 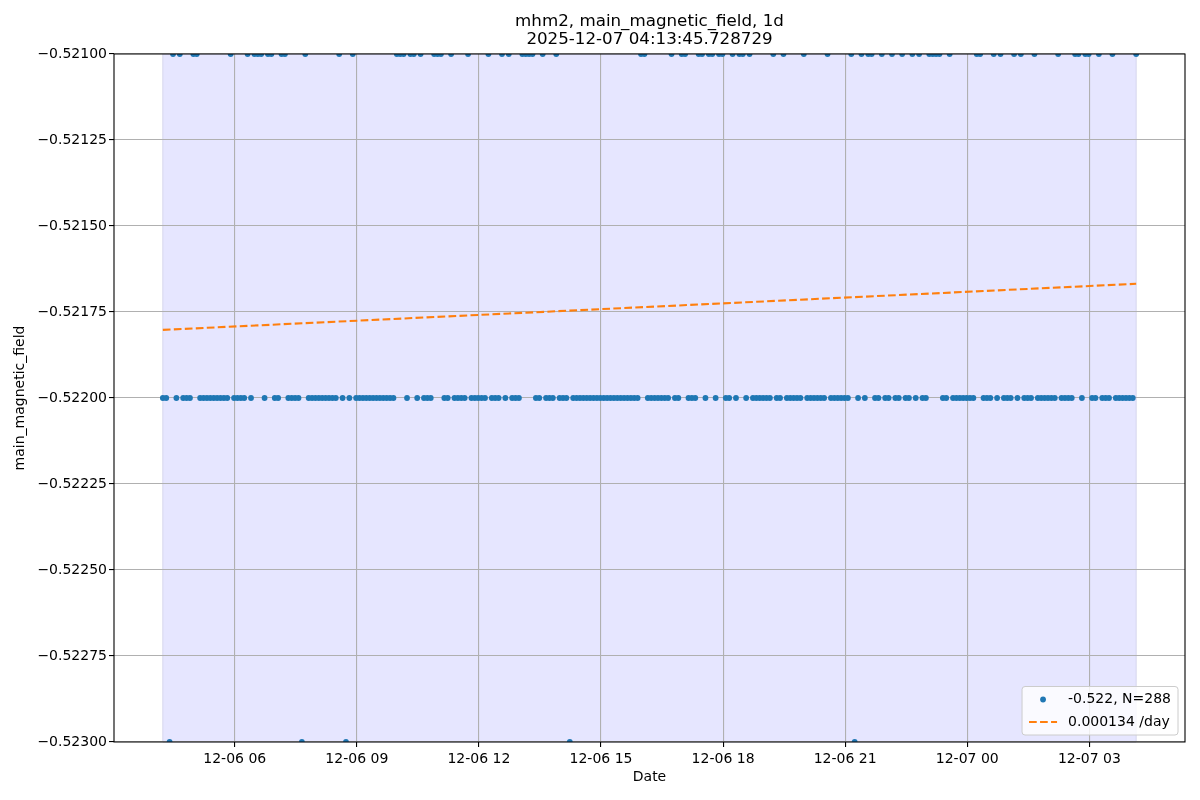 What do you see at coordinates (72, 224) in the screenshot?
I see `y-tick-label: −0.52150` at bounding box center [72, 224].